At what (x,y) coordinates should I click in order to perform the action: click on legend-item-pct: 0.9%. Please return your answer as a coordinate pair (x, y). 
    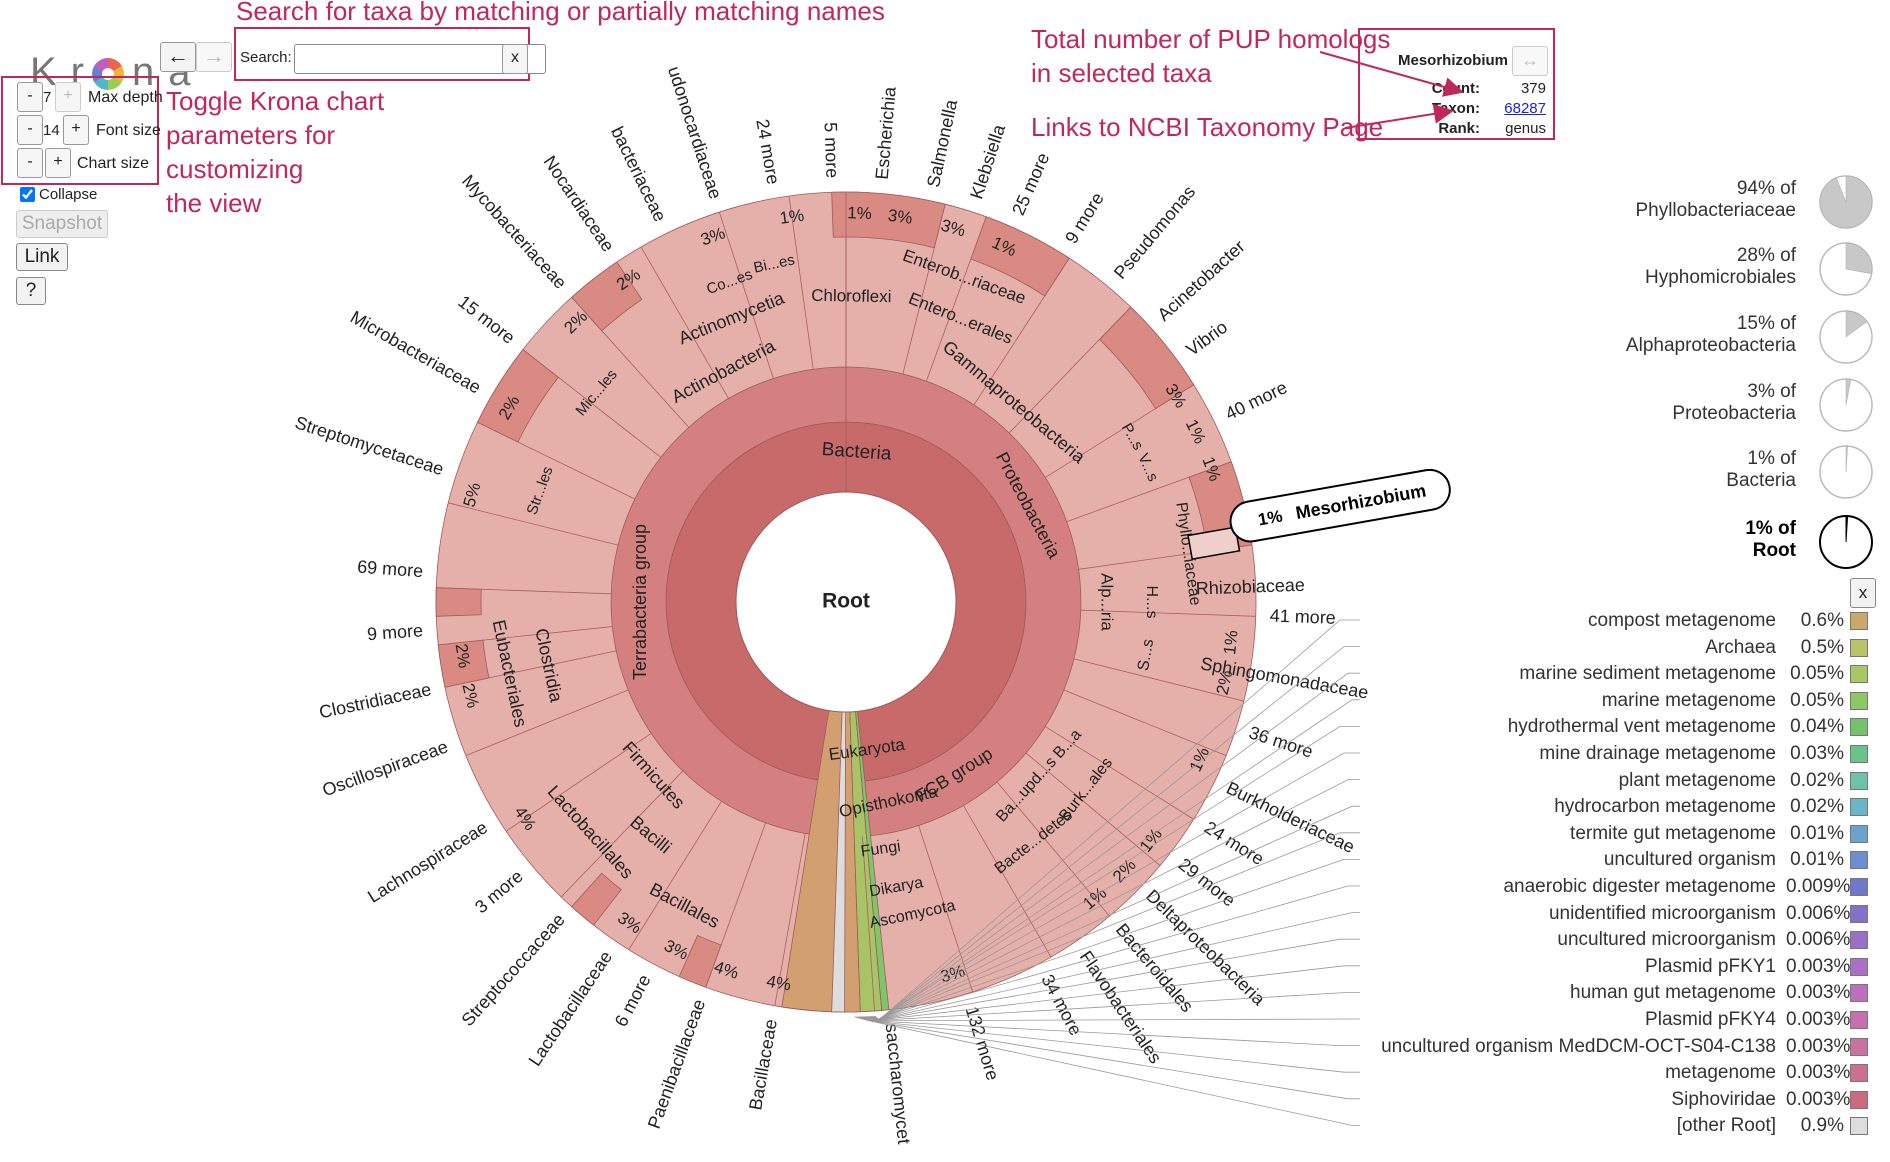
    Looking at the image, I should click on (1822, 1126).